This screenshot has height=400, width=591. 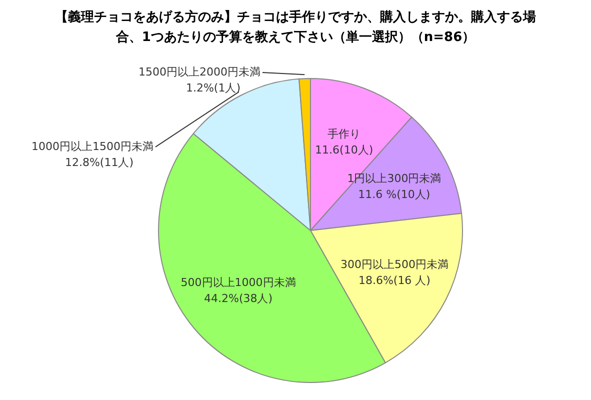 What do you see at coordinates (344, 149) in the screenshot?
I see `data-label: 11.6(10人)` at bounding box center [344, 149].